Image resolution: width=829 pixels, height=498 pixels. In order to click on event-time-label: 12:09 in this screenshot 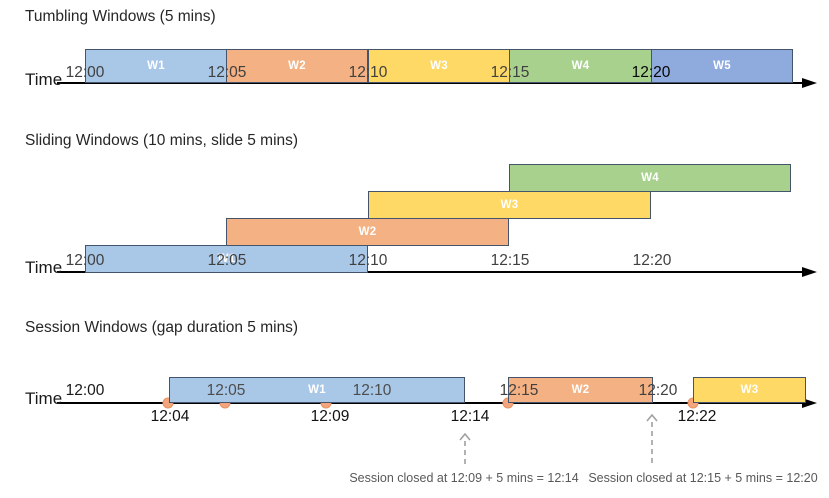, I will do `click(330, 416)`.